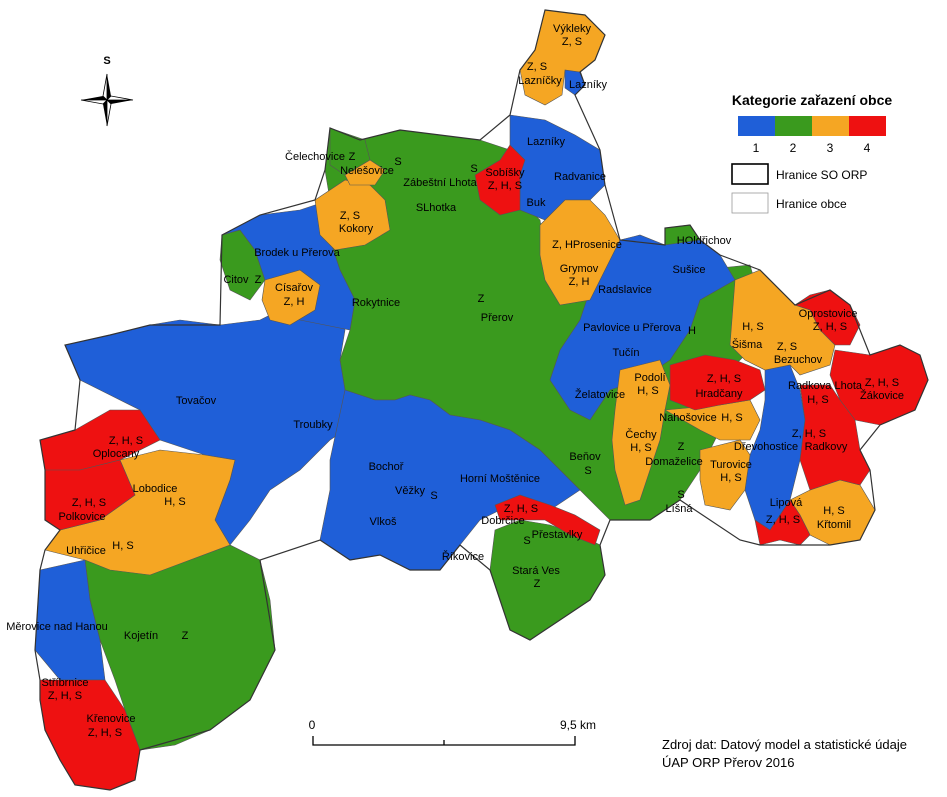  What do you see at coordinates (294, 288) in the screenshot?
I see `label-cisarov: Císařov` at bounding box center [294, 288].